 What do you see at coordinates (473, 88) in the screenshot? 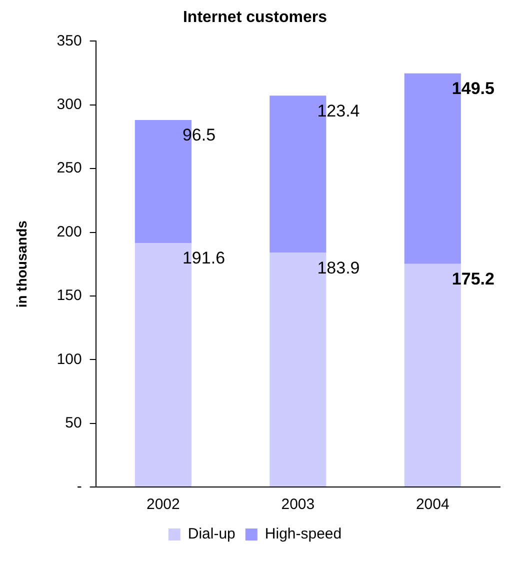
I see `data-label: 149.5` at bounding box center [473, 88].